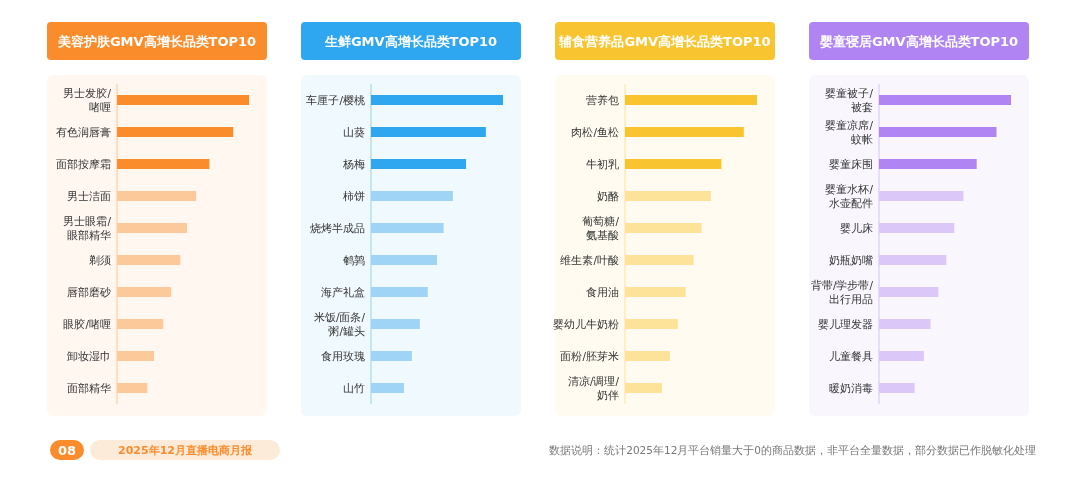  I want to click on text: 2025年12月直播电商月报, so click(185, 450).